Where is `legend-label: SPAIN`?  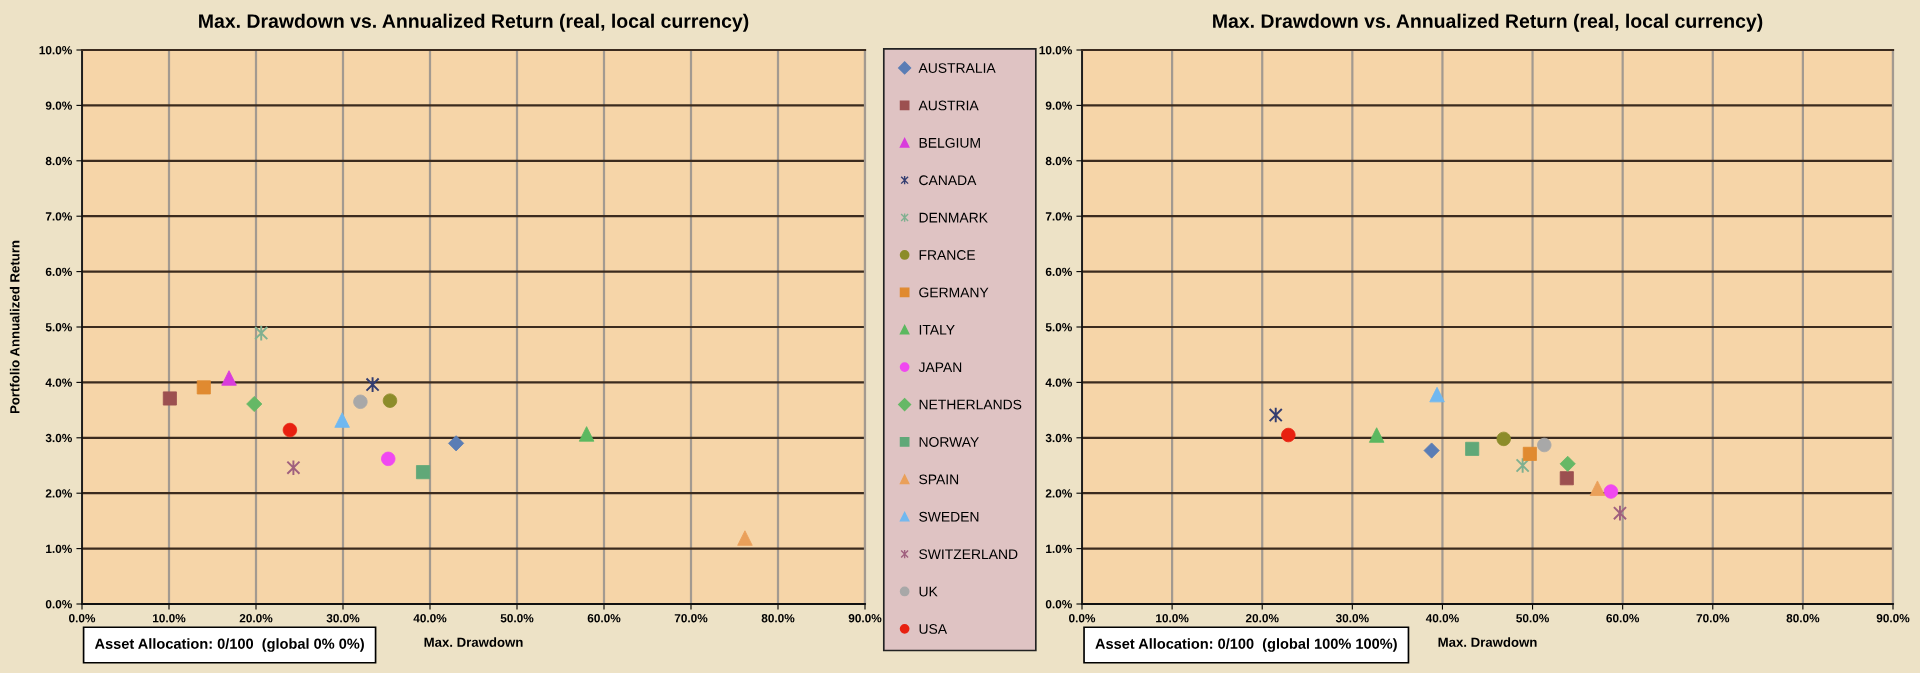 legend-label: SPAIN is located at coordinates (939, 479).